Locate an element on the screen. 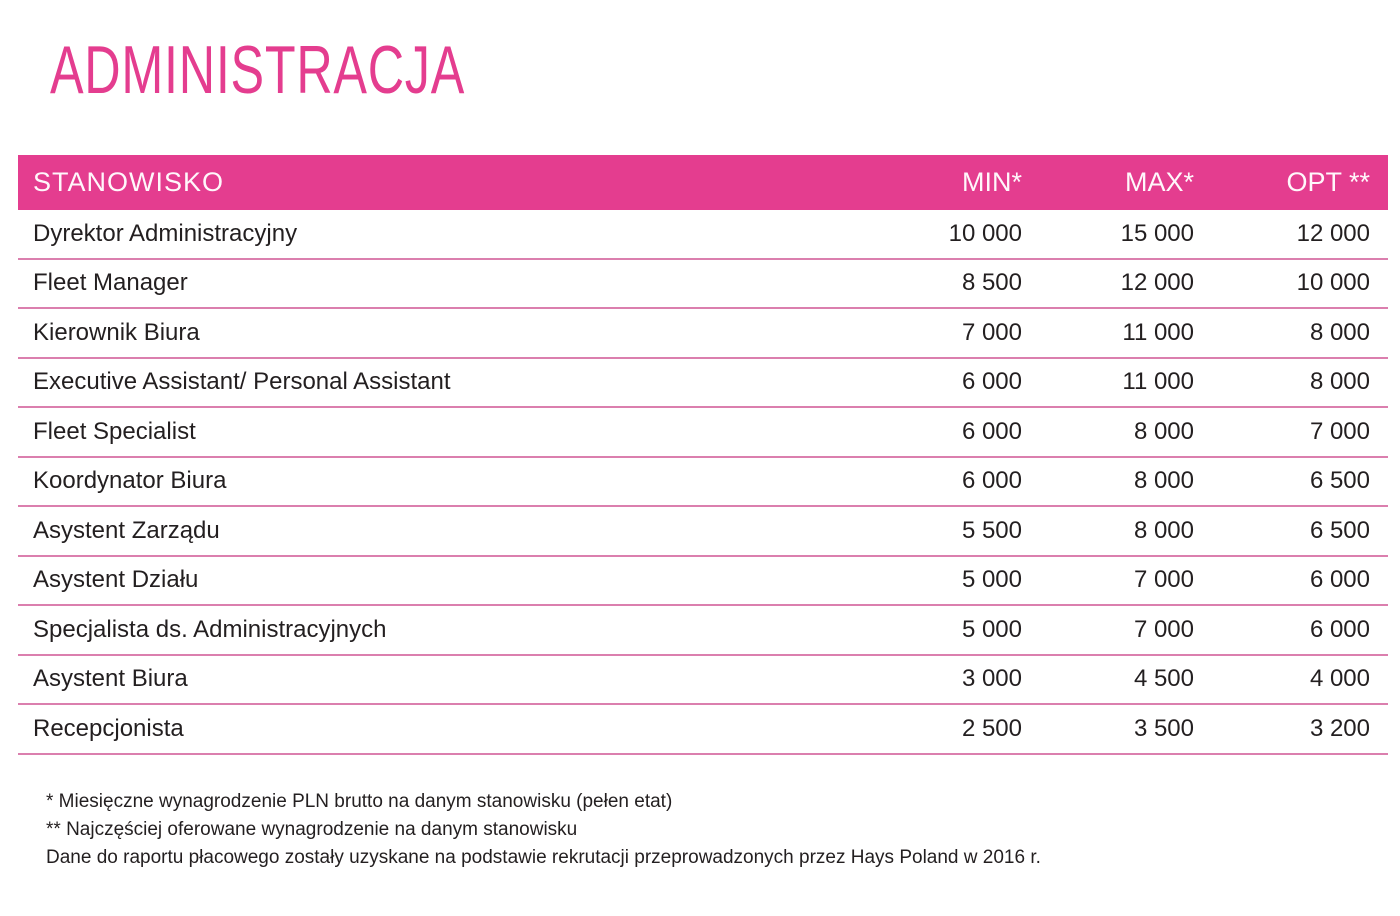 Image resolution: width=1400 pixels, height=916 pixels. cell-max: 15 000 is located at coordinates (1157, 233).